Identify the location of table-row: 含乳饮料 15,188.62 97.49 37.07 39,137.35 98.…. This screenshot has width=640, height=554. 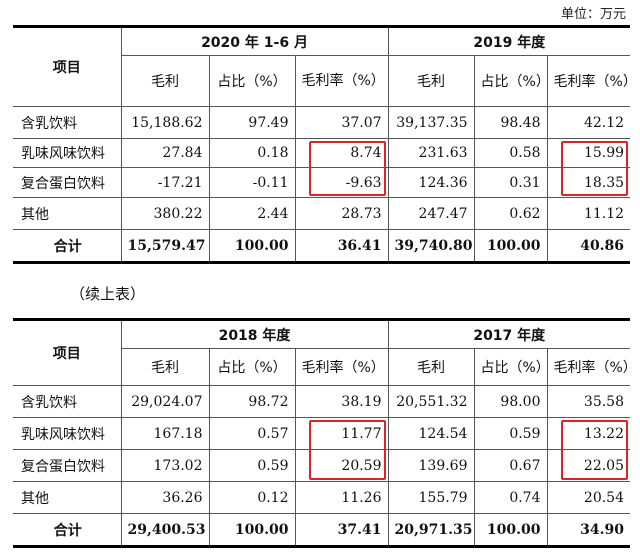
(322, 122).